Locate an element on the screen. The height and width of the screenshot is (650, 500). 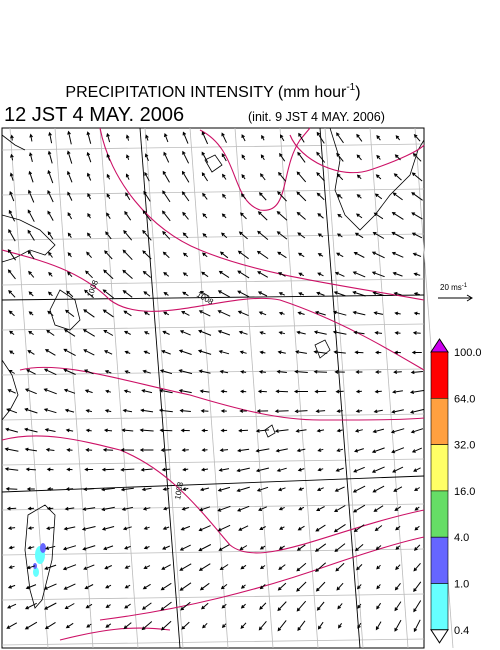
grid-lon is located at coordinates (164, 388).